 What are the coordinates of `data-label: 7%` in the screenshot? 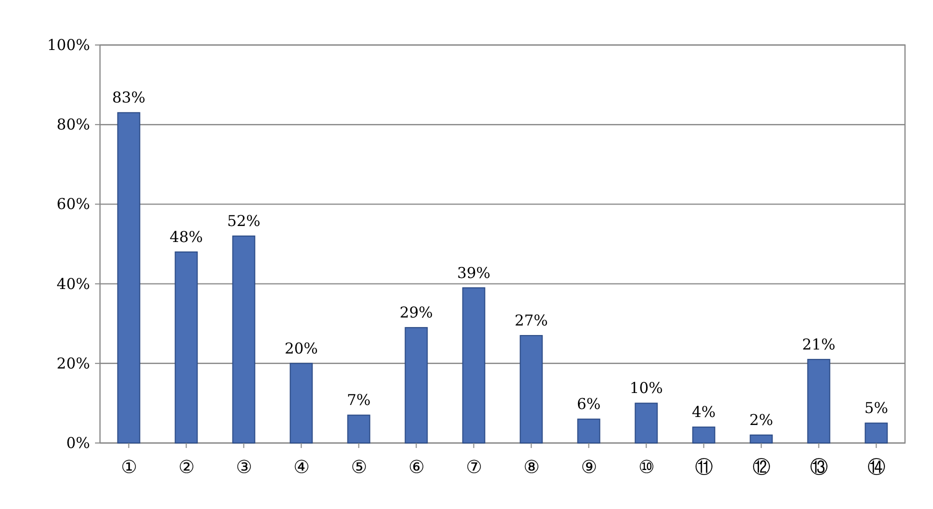 It's located at (358, 400).